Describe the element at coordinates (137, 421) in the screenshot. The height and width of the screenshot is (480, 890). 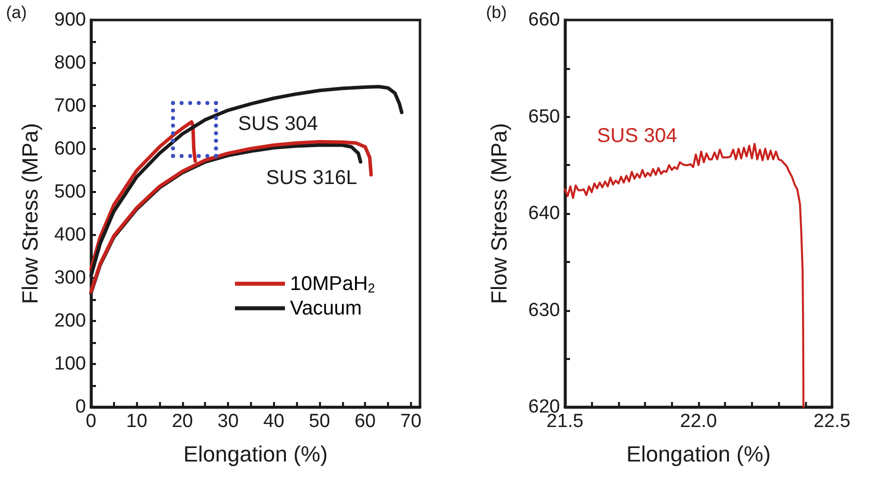
I see `x-tick-label: 10` at that location.